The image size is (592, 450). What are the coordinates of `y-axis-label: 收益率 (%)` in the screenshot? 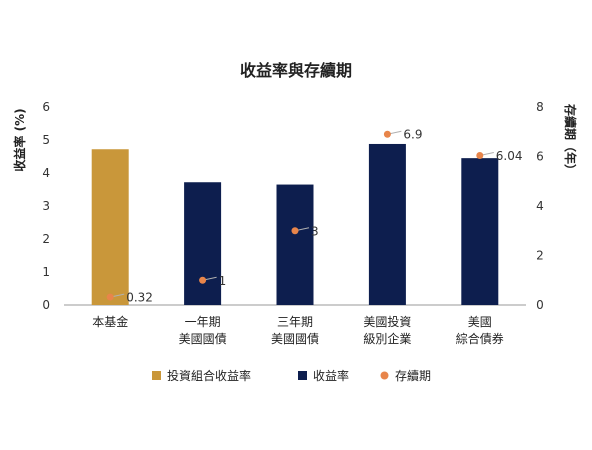 It's located at (19, 139).